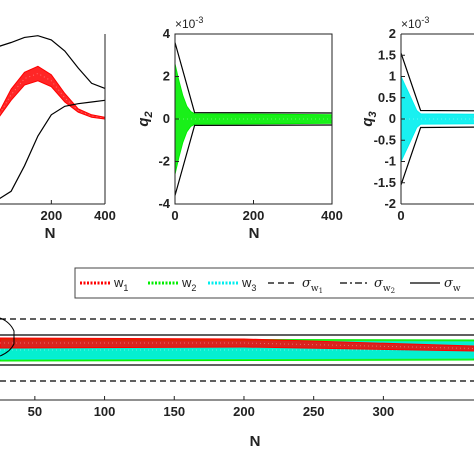 Image resolution: width=474 pixels, height=474 pixels. I want to click on q3-y-tick-label: 0.5, so click(387, 97).